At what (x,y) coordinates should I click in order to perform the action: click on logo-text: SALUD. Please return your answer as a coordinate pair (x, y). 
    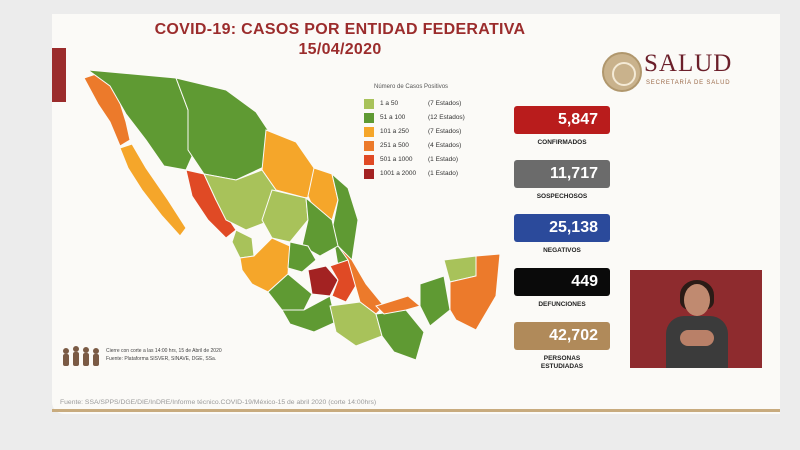
    Looking at the image, I should click on (688, 63).